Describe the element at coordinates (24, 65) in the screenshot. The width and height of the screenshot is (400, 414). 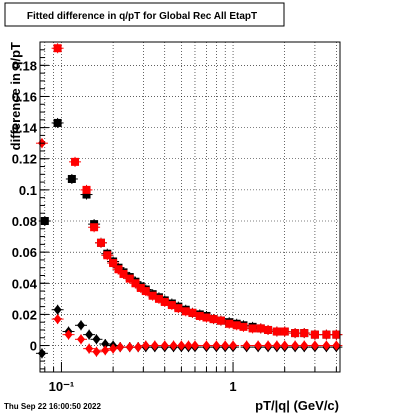
I see `y-tick-label: 0.18` at that location.